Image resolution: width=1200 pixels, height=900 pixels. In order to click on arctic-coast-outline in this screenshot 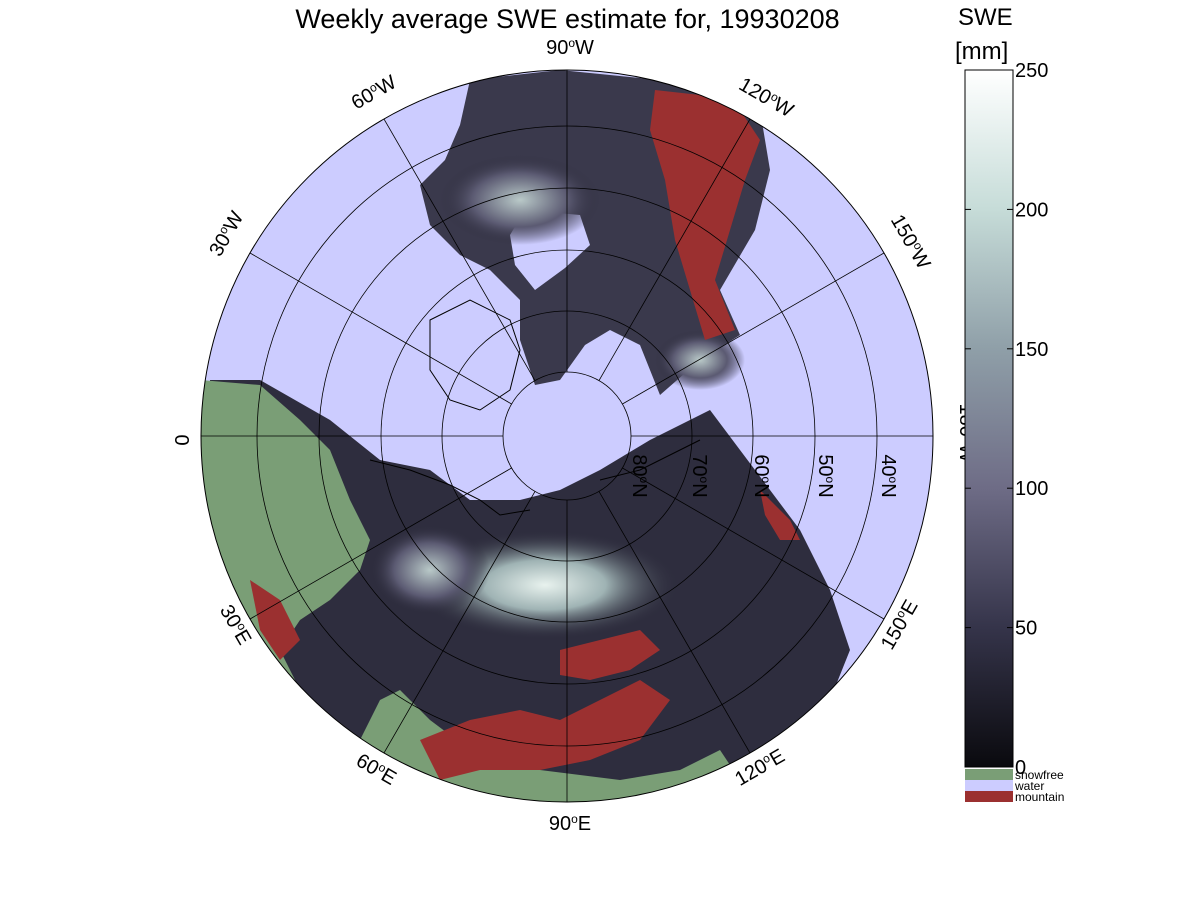, I will do `click(535, 477)`.